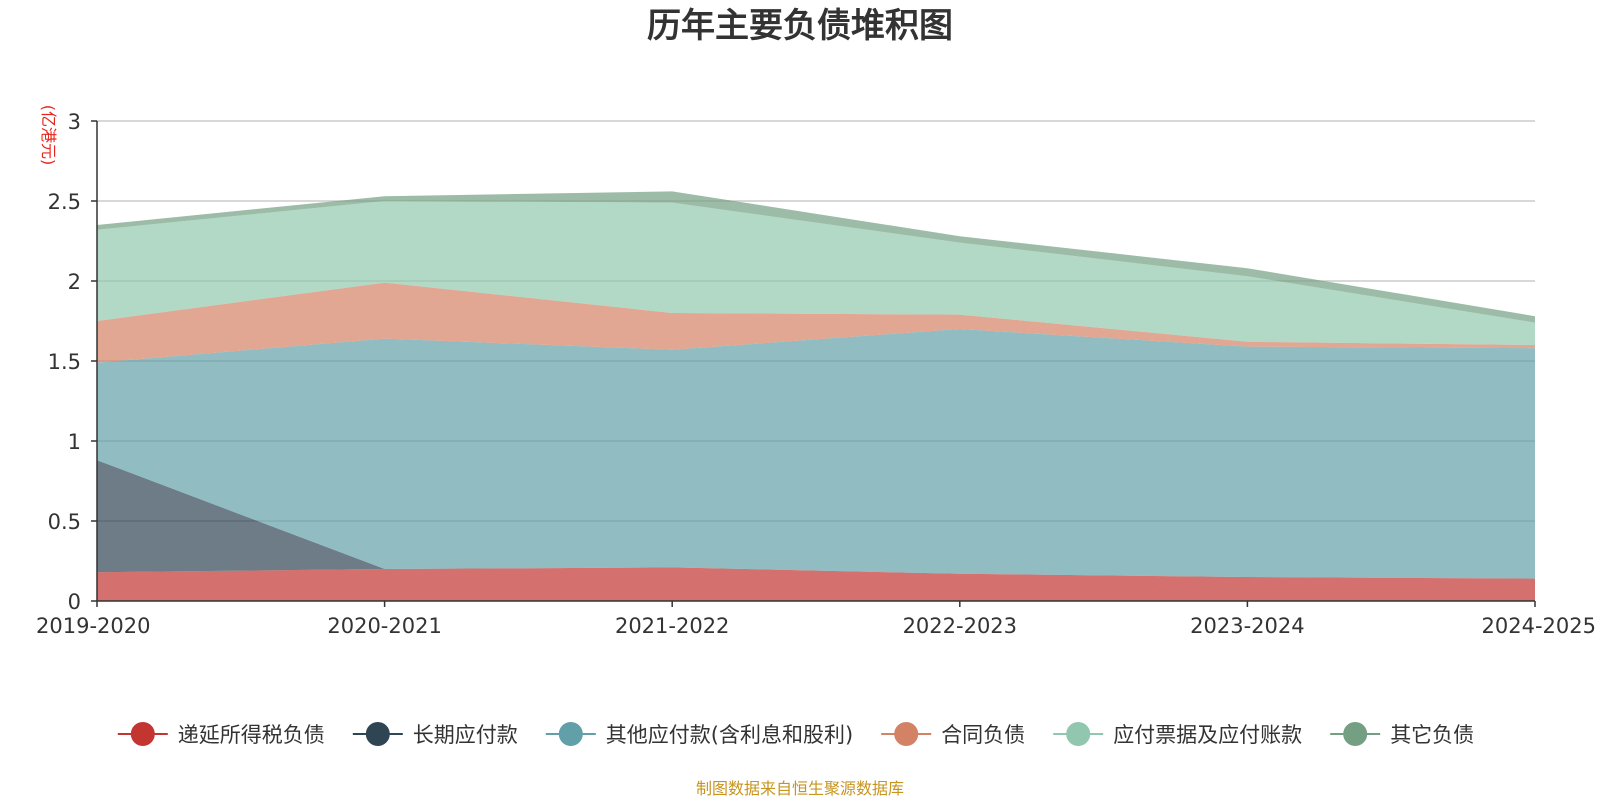 The height and width of the screenshot is (800, 1600). I want to click on legend-item-5: 其它负债, so click(1402, 734).